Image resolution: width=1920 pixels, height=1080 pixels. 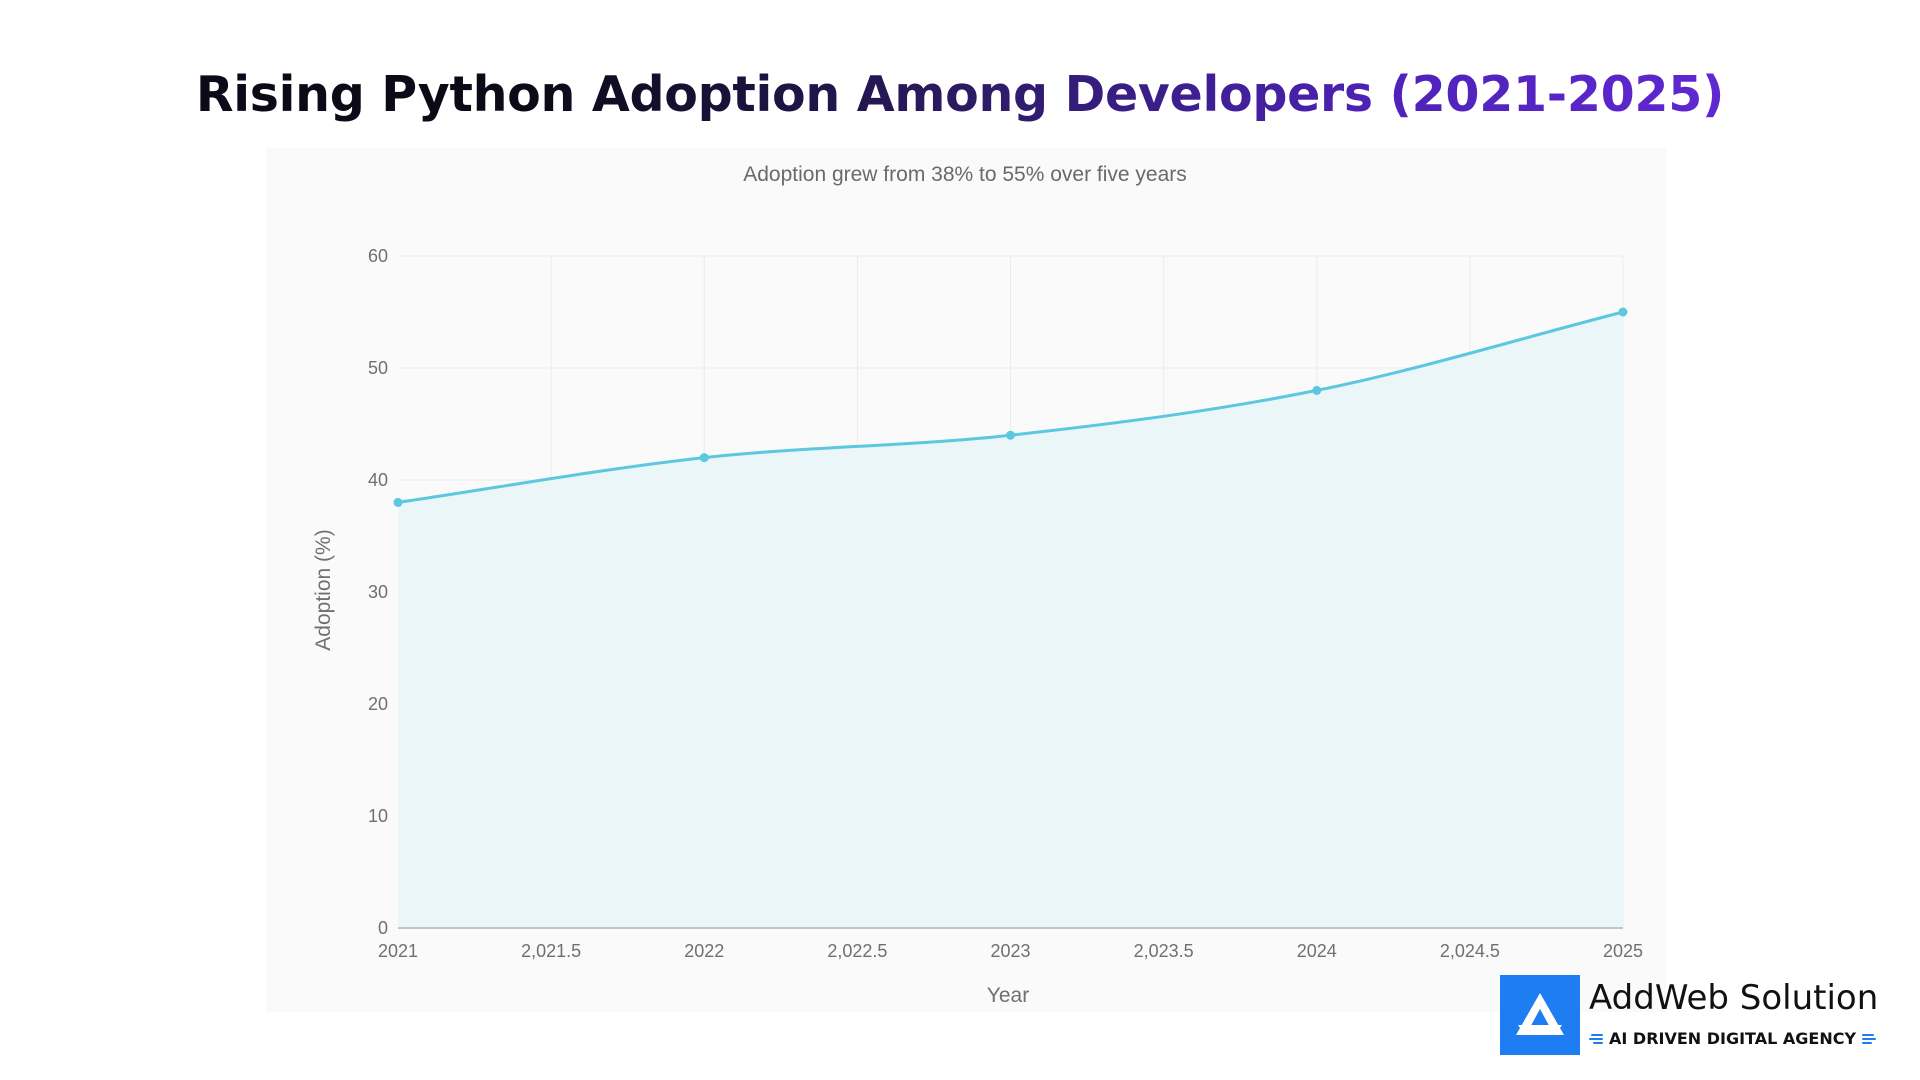 I want to click on x-tick-label: 2,024.5, so click(x=1470, y=951).